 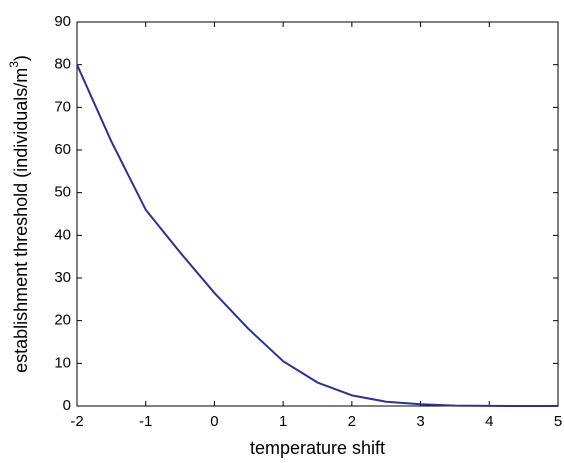 I want to click on y-tick-label: 40, so click(x=62, y=234).